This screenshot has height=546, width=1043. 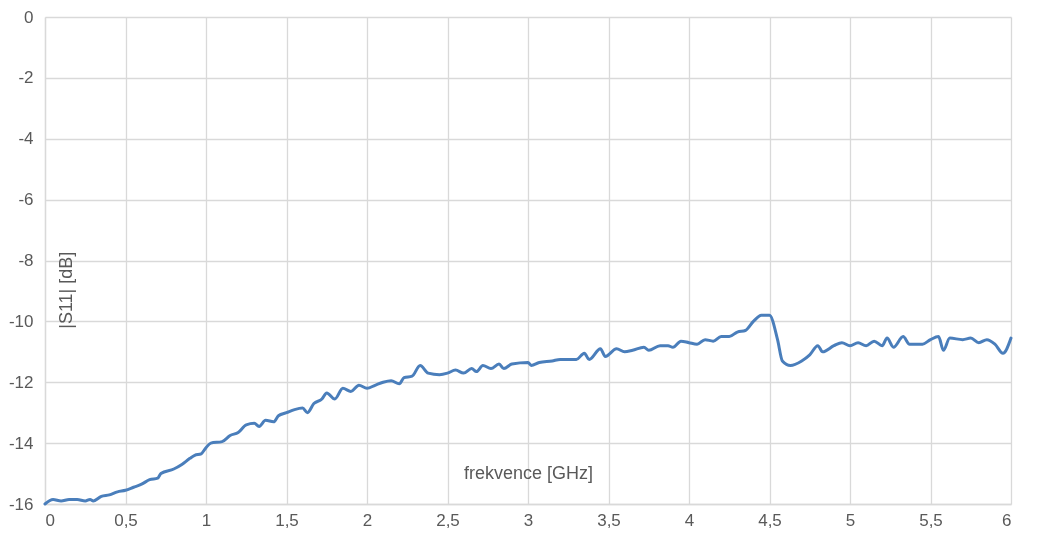 I want to click on y-axis-title: |S11| [dB], so click(x=65, y=290).